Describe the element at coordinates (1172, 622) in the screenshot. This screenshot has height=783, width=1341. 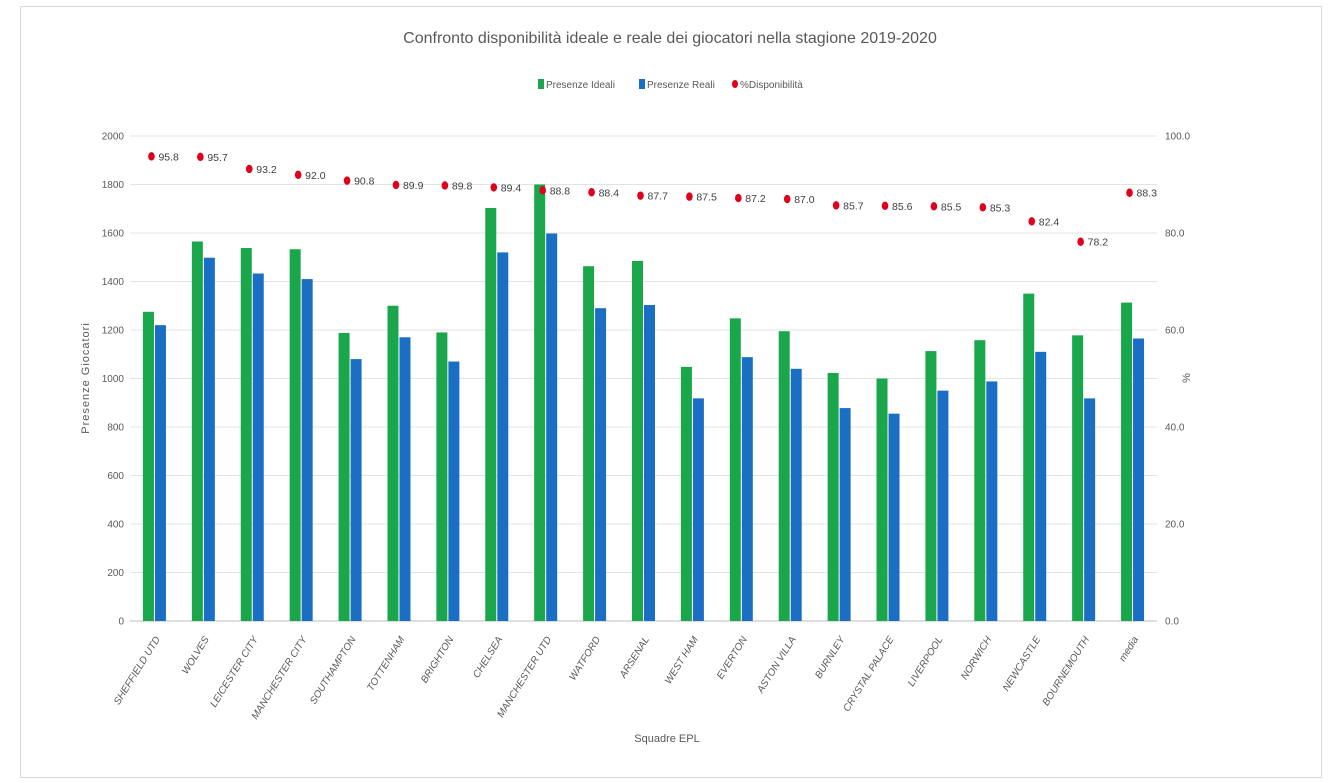
I see `y2-tick-label: 0.0` at that location.